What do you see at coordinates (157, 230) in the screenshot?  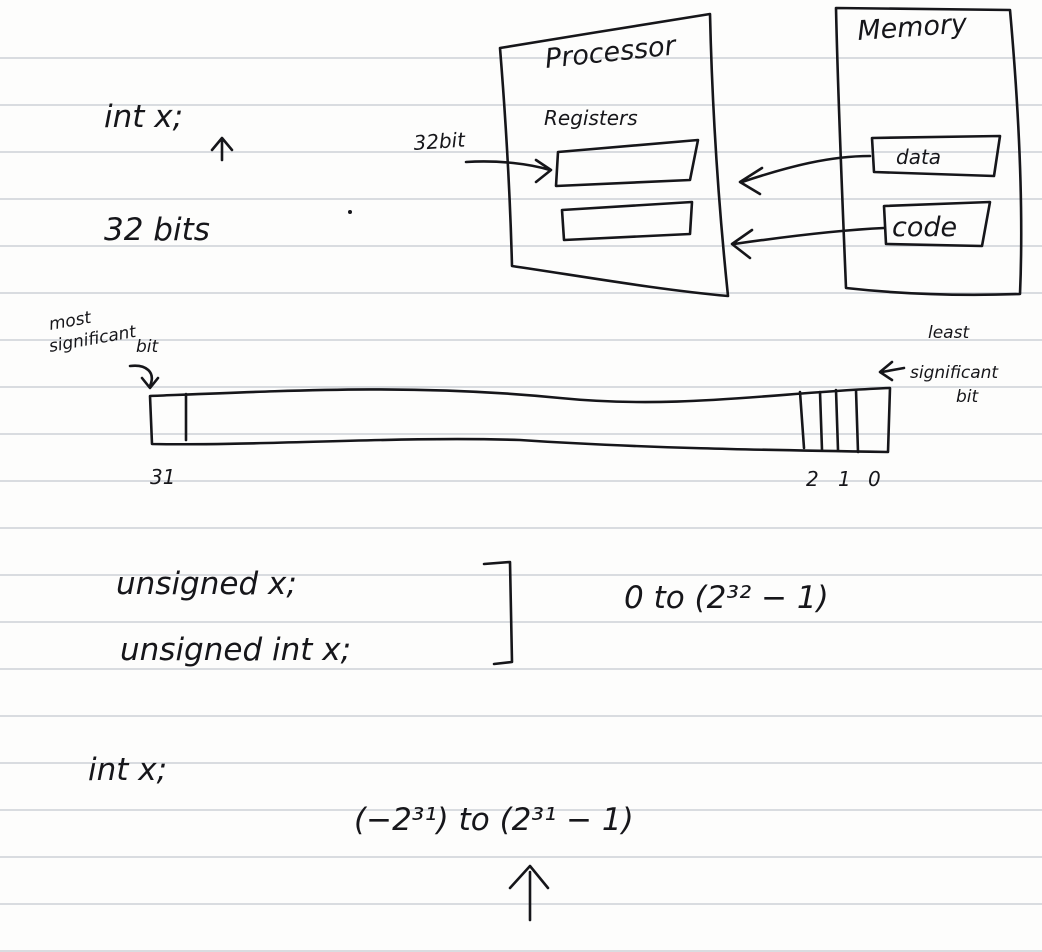 I see `bits-label: 32 bits` at bounding box center [157, 230].